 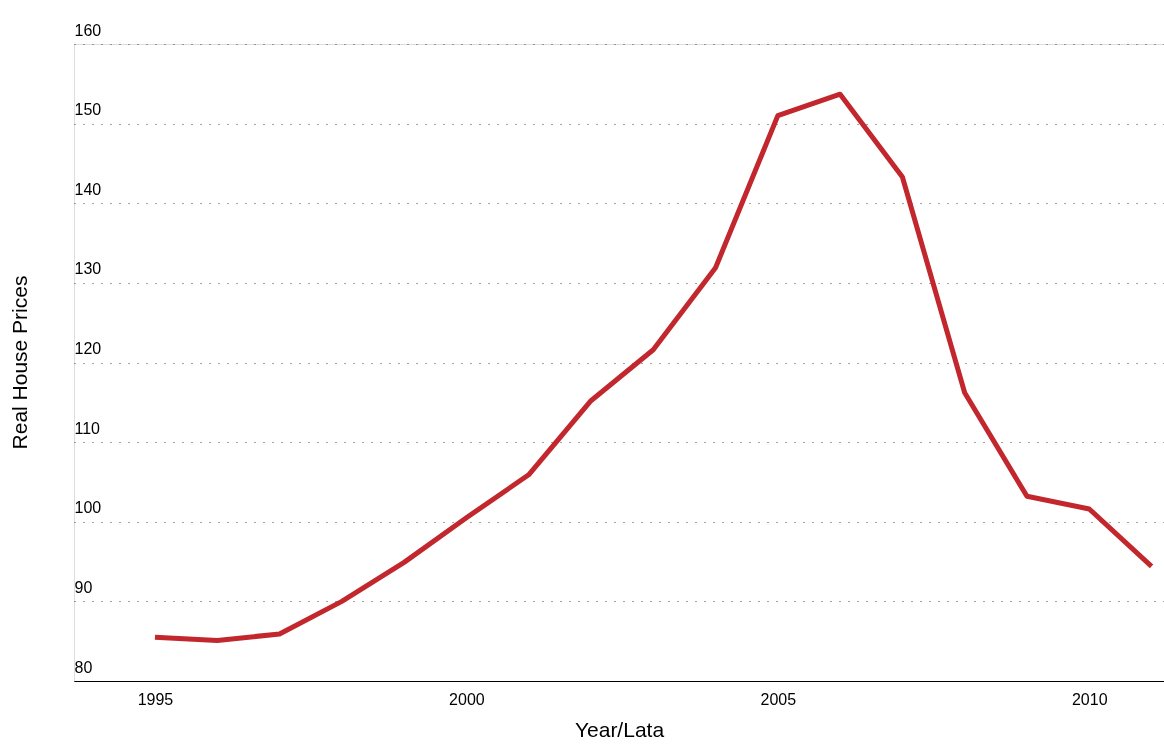 I want to click on x-tick-label: 2005, so click(x=778, y=699).